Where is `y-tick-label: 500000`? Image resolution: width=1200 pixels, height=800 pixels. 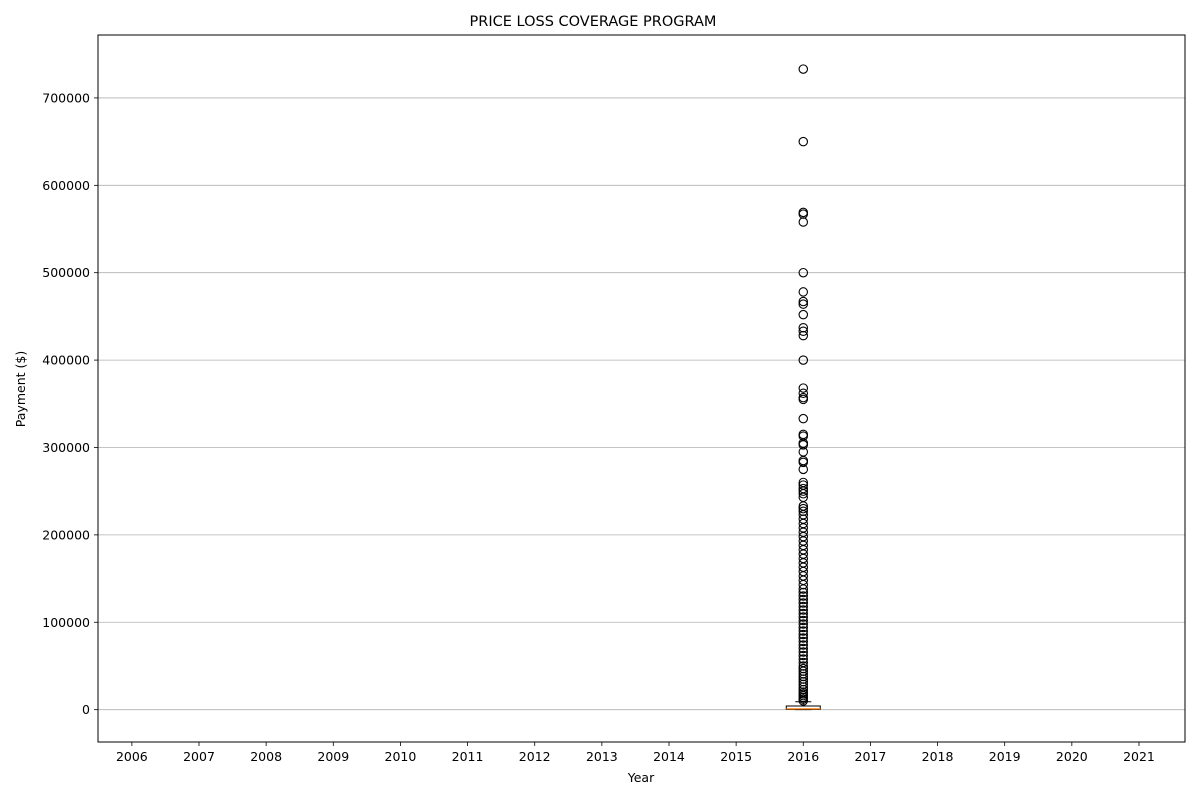
y-tick-label: 500000 is located at coordinates (66, 272).